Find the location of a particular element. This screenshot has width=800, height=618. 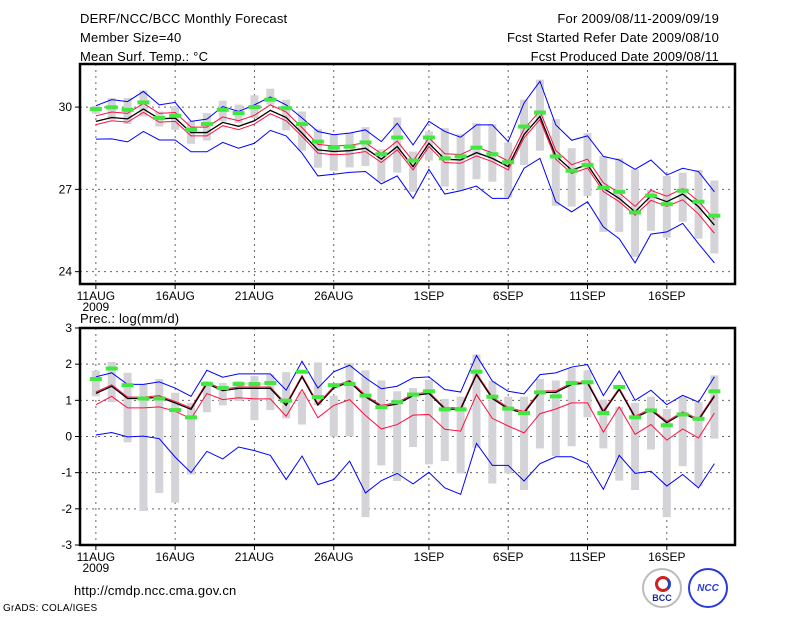

bcc-logo-text: BCC is located at coordinates (662, 598).